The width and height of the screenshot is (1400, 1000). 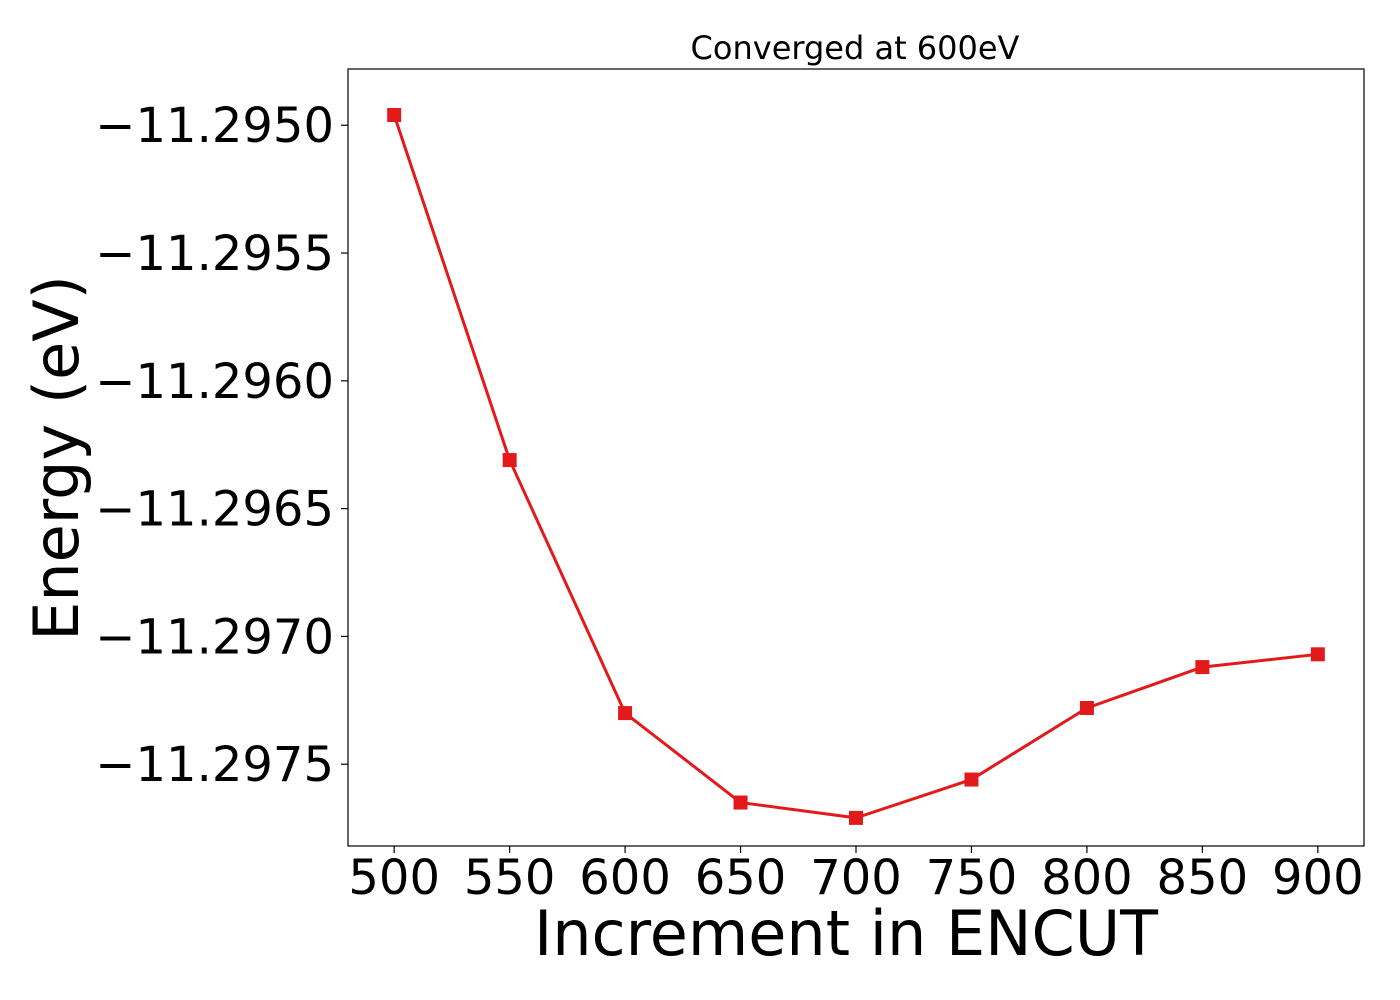 What do you see at coordinates (972, 878) in the screenshot?
I see `x-tick-label: 750` at bounding box center [972, 878].